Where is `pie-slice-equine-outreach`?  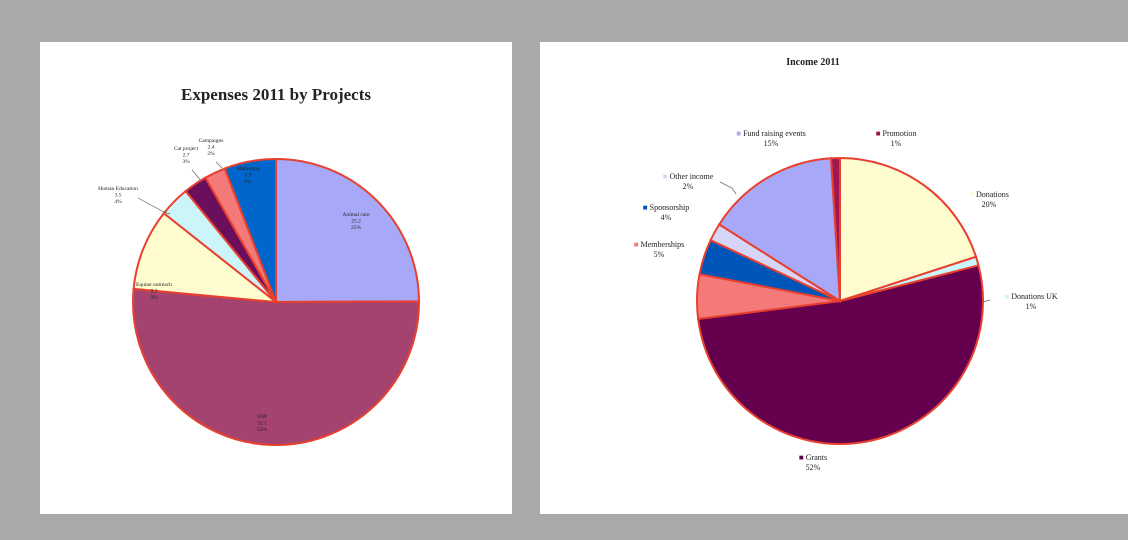 pie-slice-equine-outreach is located at coordinates (206, 257).